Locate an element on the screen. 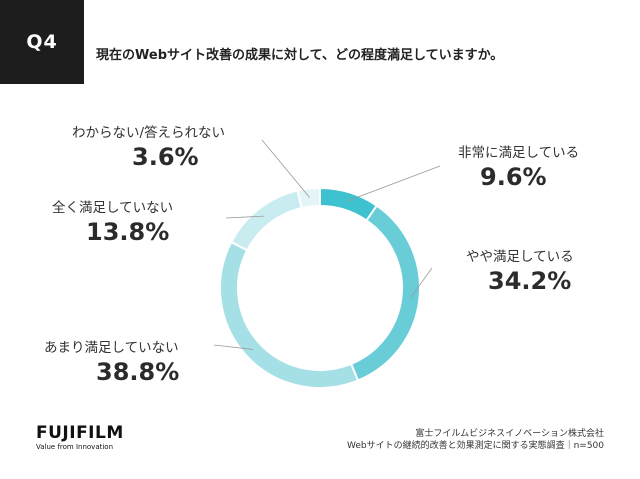 This screenshot has width=640, height=479. slice-label-dont-know: わからない/答えられない 3.6% is located at coordinates (148, 146).